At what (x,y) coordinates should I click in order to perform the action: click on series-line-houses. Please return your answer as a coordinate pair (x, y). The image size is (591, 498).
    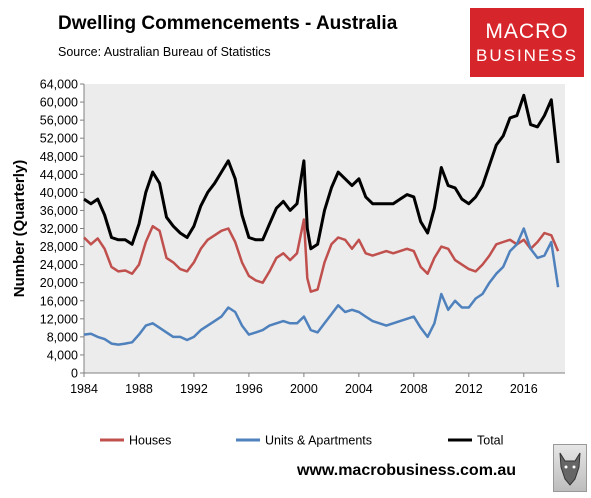
    Looking at the image, I should click on (321, 255).